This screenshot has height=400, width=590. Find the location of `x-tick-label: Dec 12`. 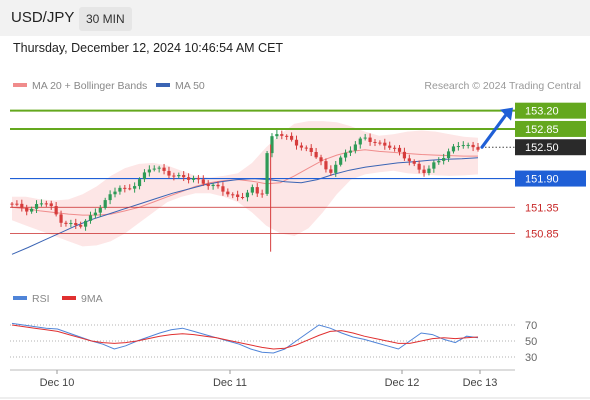

x-tick-label: Dec 12 is located at coordinates (402, 383).